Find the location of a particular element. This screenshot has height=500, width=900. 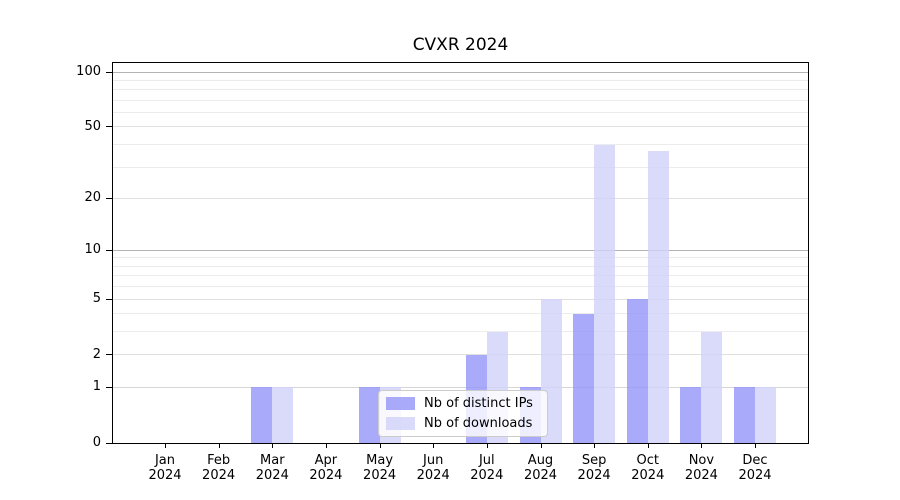

x-tick-label-jun: Jun 2024 is located at coordinates (433, 468).